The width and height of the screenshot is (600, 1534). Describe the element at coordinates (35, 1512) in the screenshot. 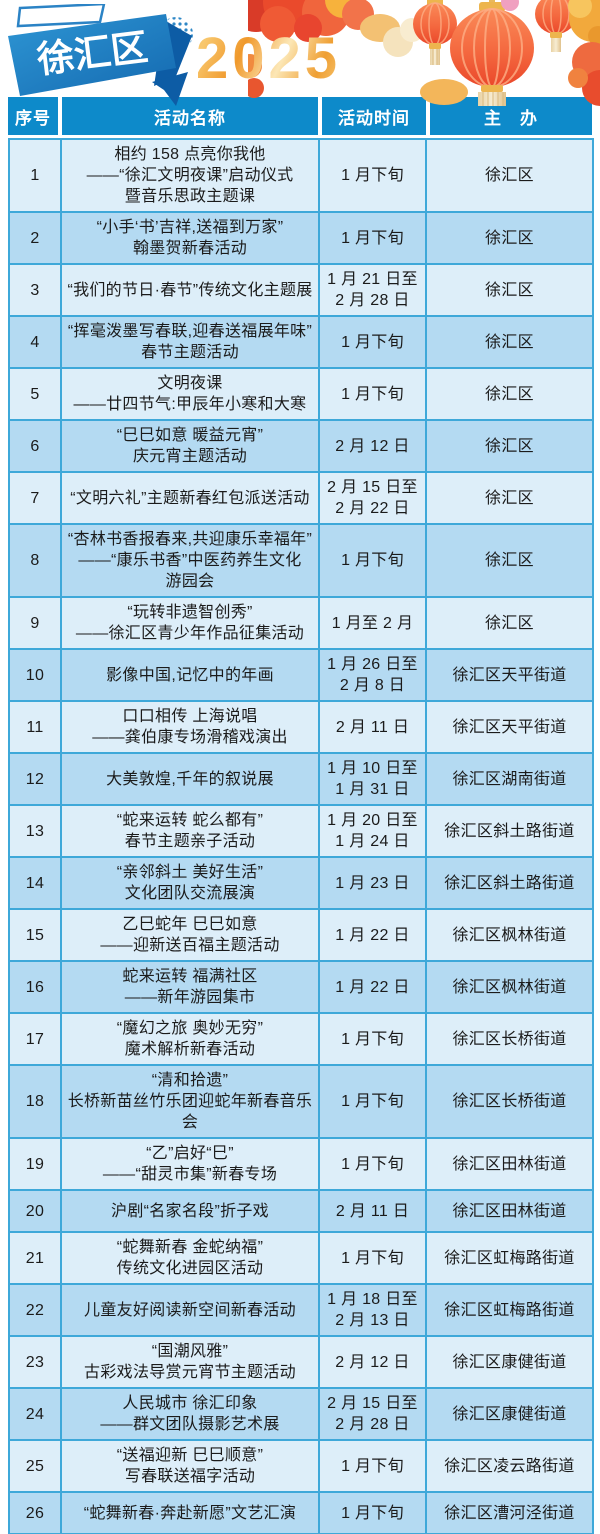

I see `row-number-cell: 26` at that location.